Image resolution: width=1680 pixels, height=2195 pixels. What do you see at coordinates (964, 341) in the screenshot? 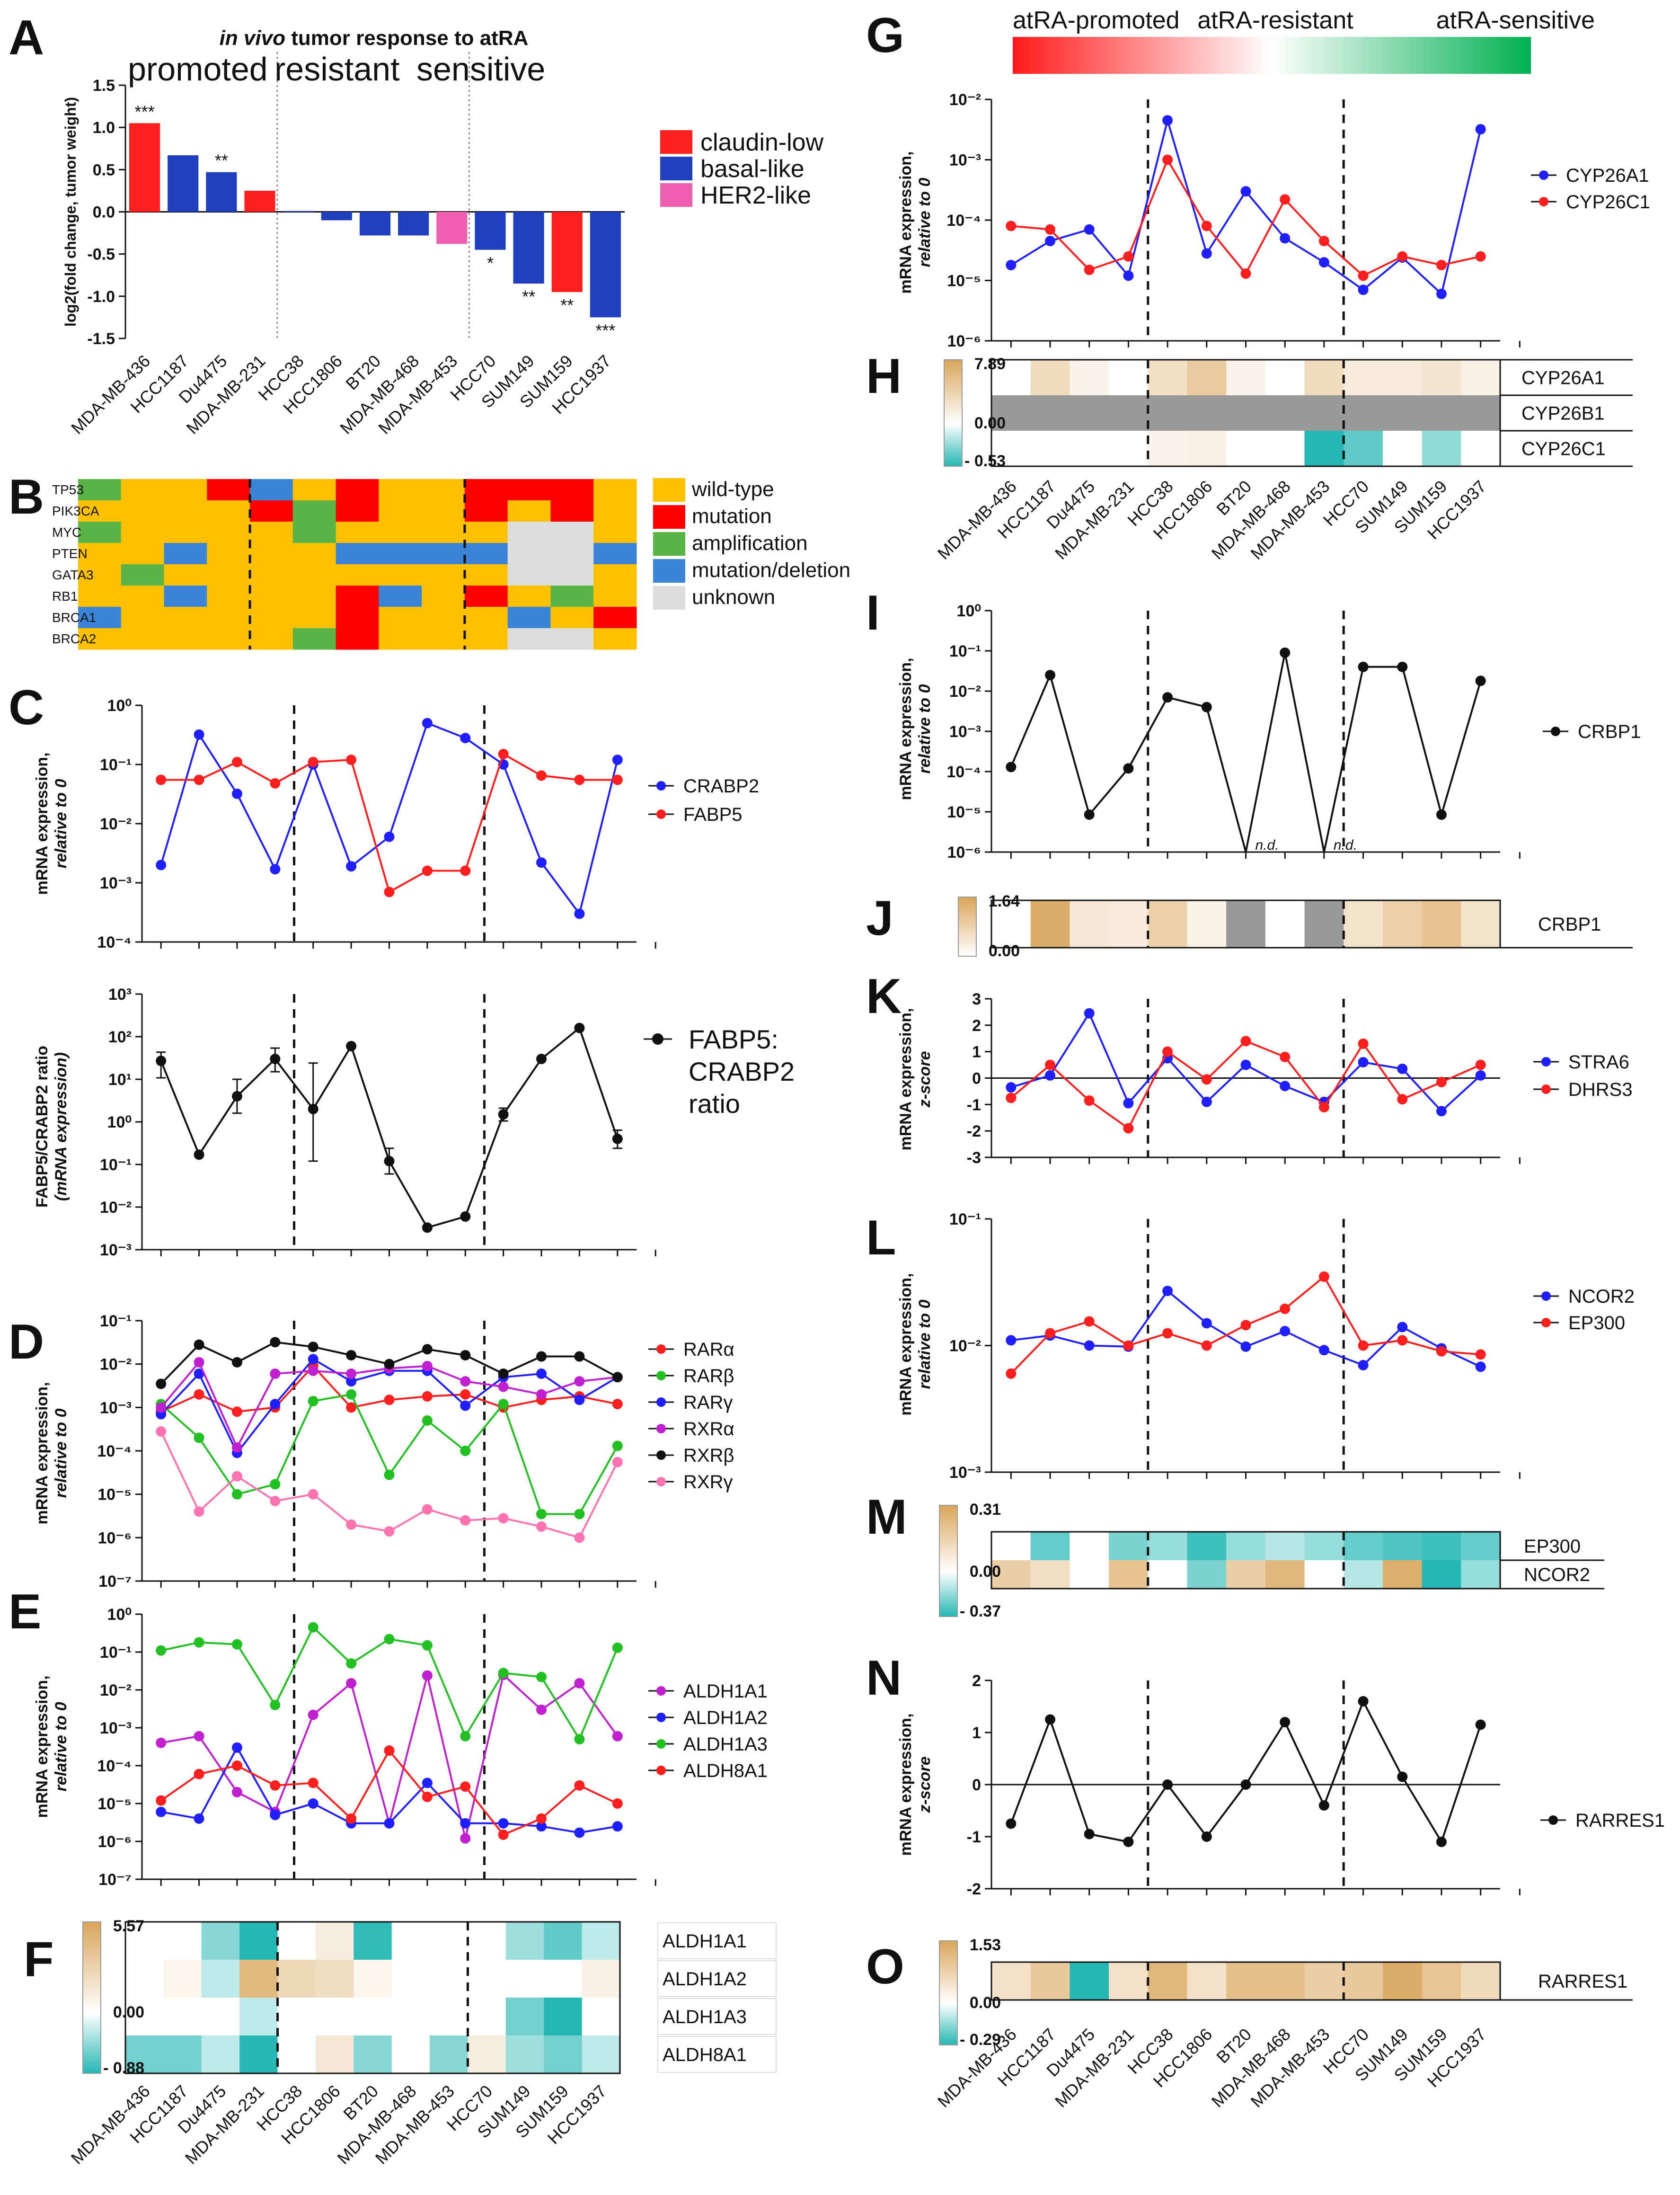
I see `y-tick-label: 10⁻⁶` at bounding box center [964, 341].